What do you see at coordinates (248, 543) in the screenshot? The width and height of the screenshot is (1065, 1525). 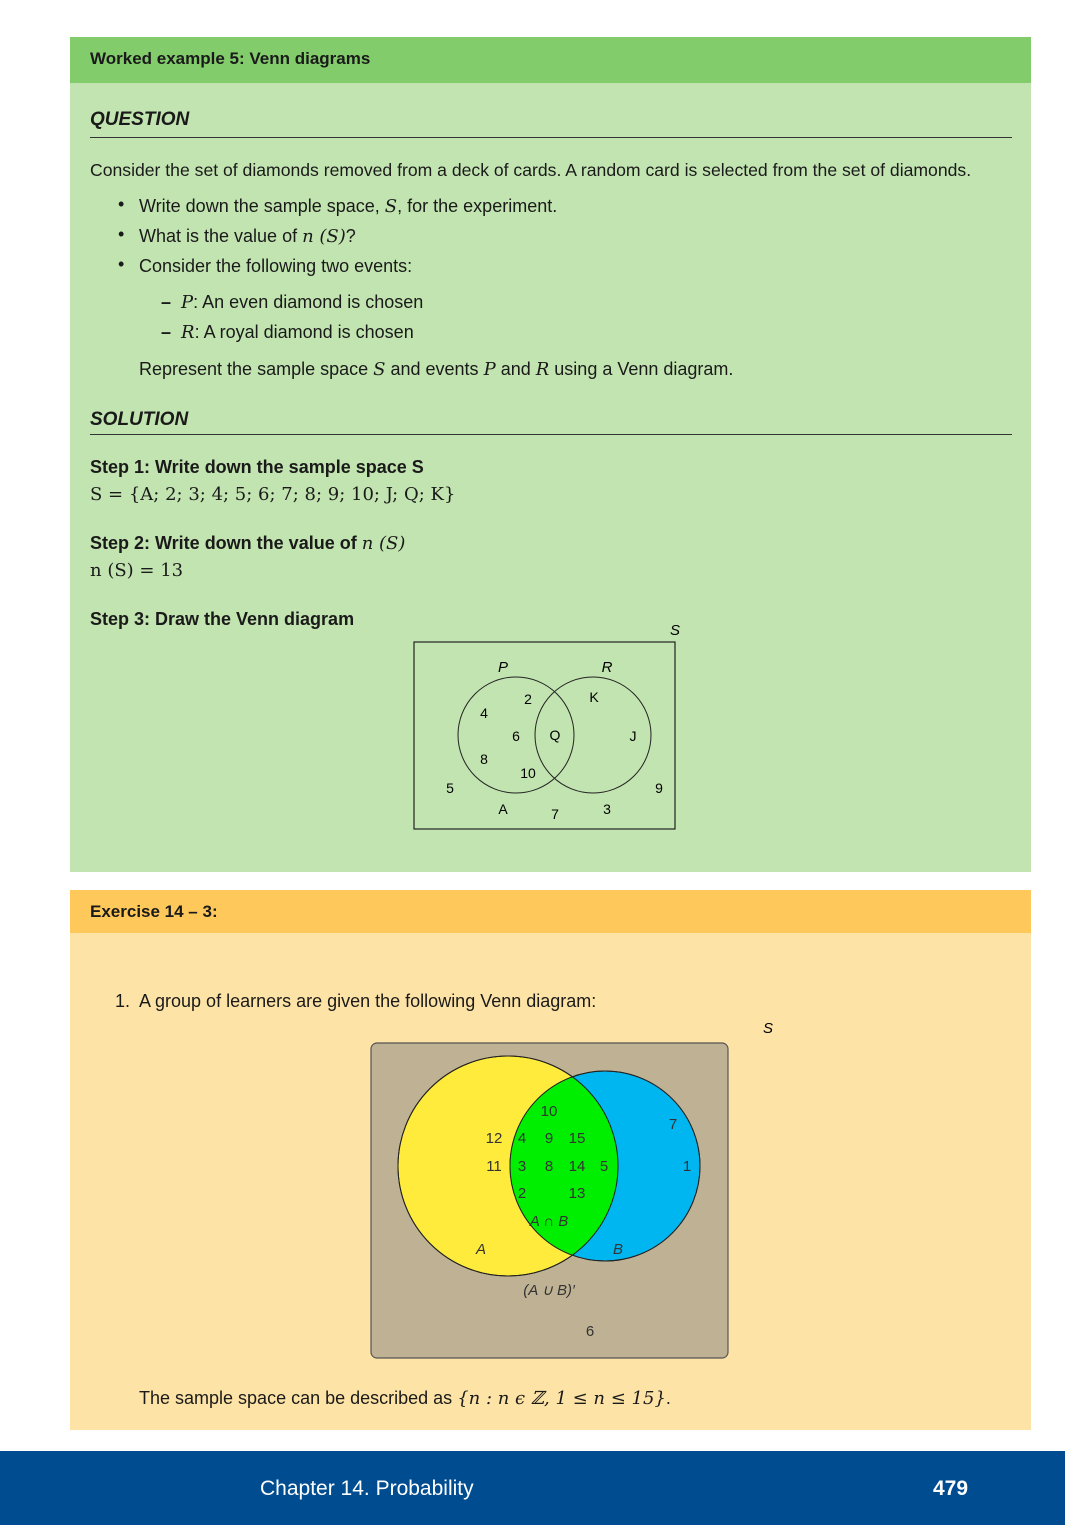 I see `step2-title: Step 2: Write down the value of n (S)` at bounding box center [248, 543].